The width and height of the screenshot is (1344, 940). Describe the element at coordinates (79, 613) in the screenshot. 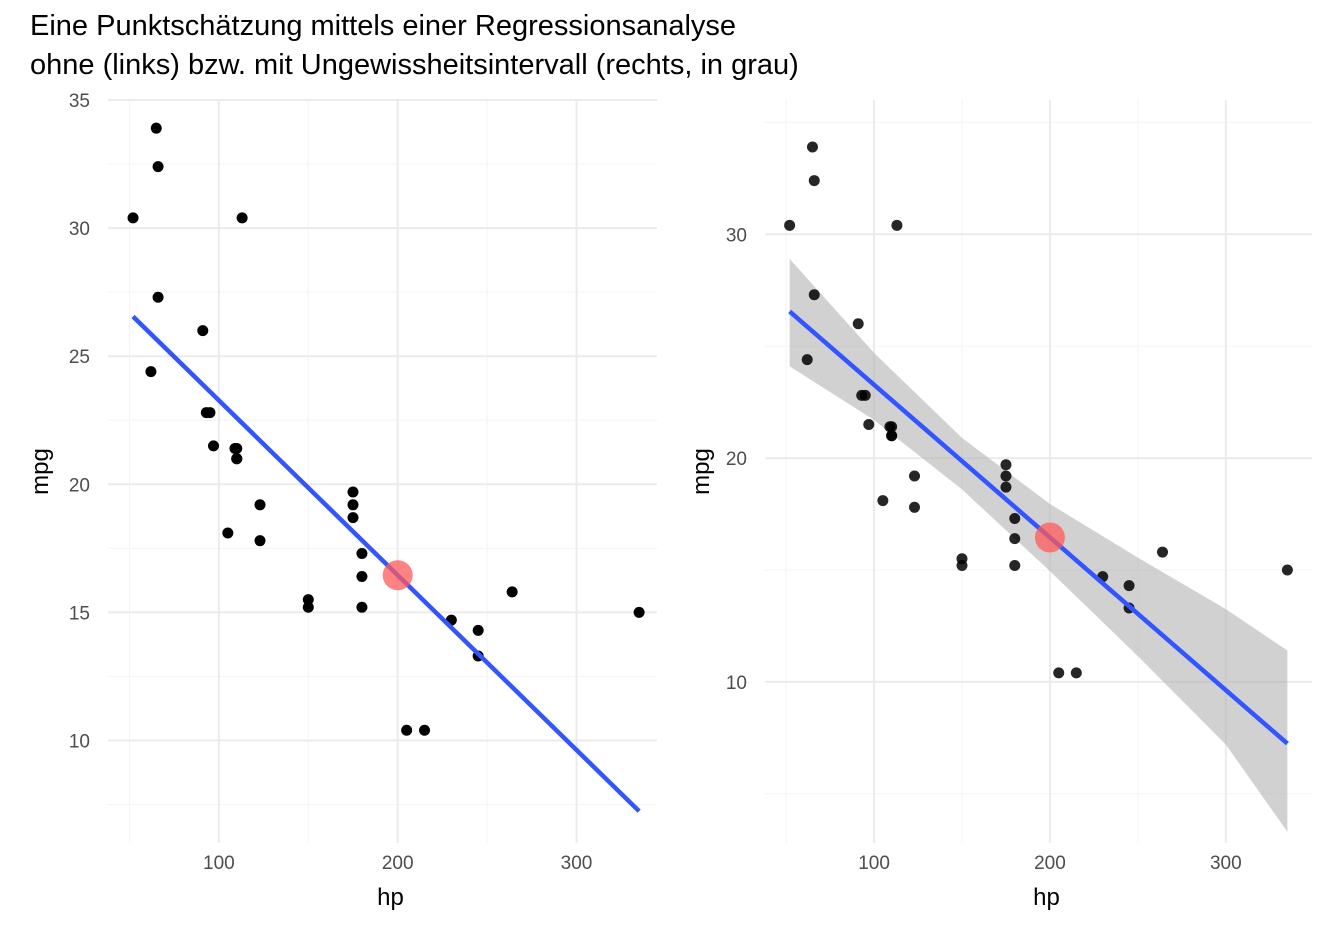

I see `y-tick-label: 15` at that location.